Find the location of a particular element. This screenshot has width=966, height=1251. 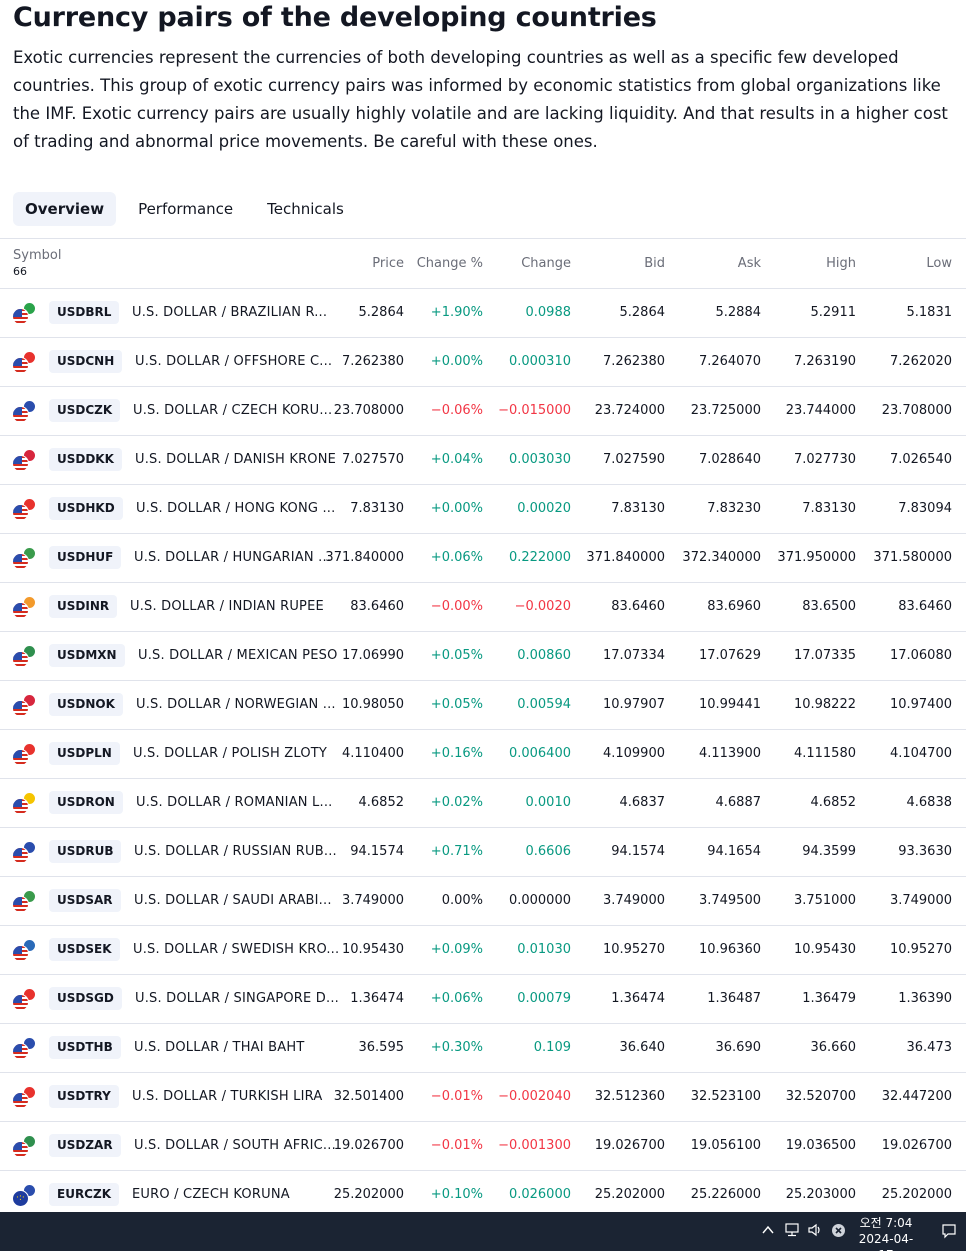

symbol-ticker: USDBRL is located at coordinates (84, 312).